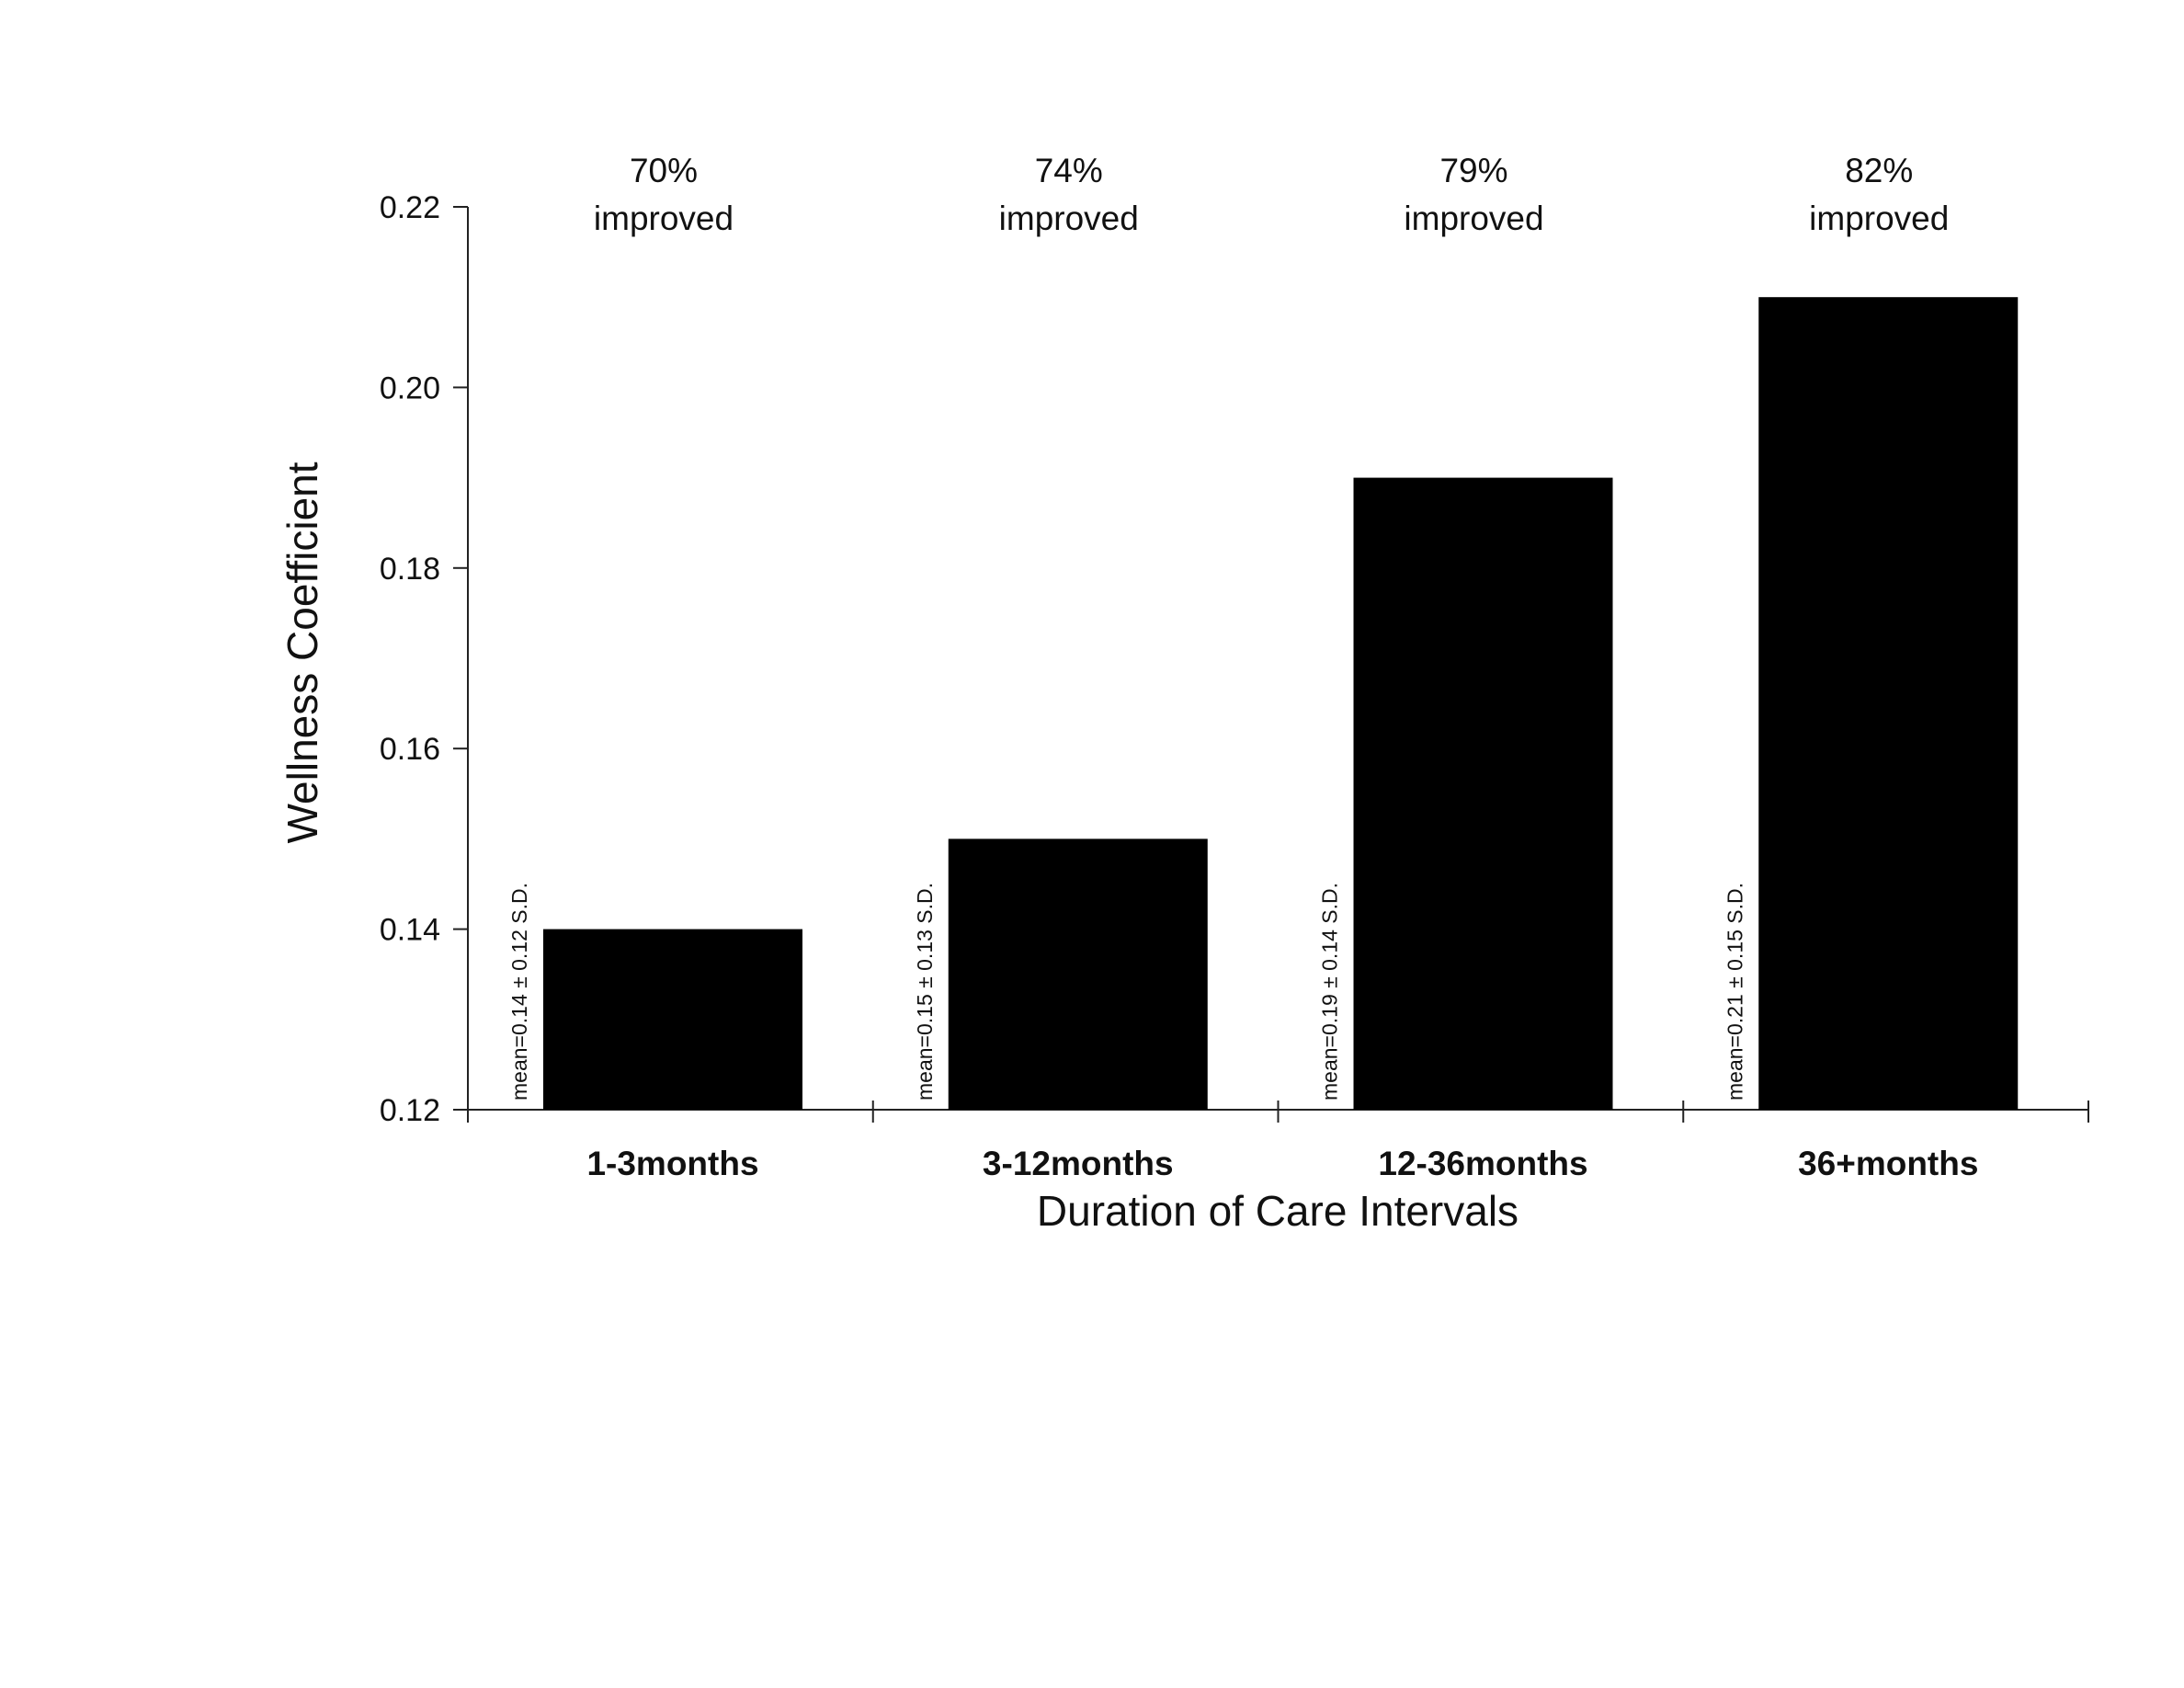 This screenshot has height=1688, width=2184. I want to click on y-axis-title: Wellness Coefficient, so click(302, 653).